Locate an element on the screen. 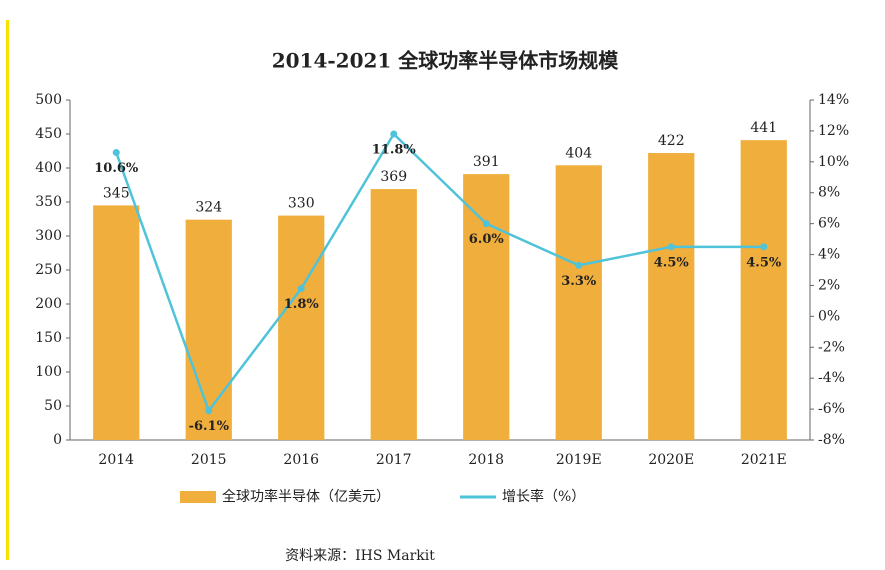 The image size is (885, 570). growth-value-label: 3.3% is located at coordinates (579, 281).